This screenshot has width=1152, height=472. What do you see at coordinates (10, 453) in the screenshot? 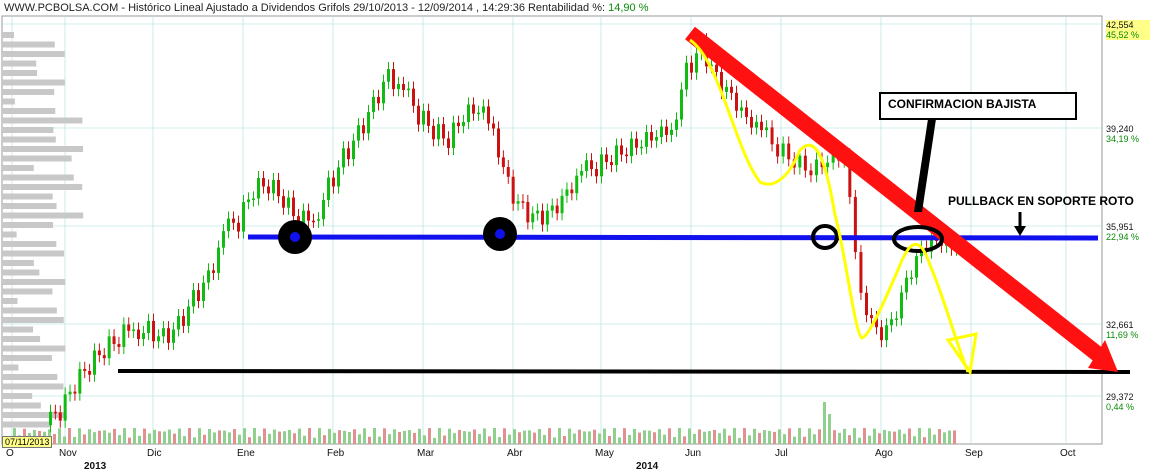
I see `x-tick-label: O` at bounding box center [10, 453].